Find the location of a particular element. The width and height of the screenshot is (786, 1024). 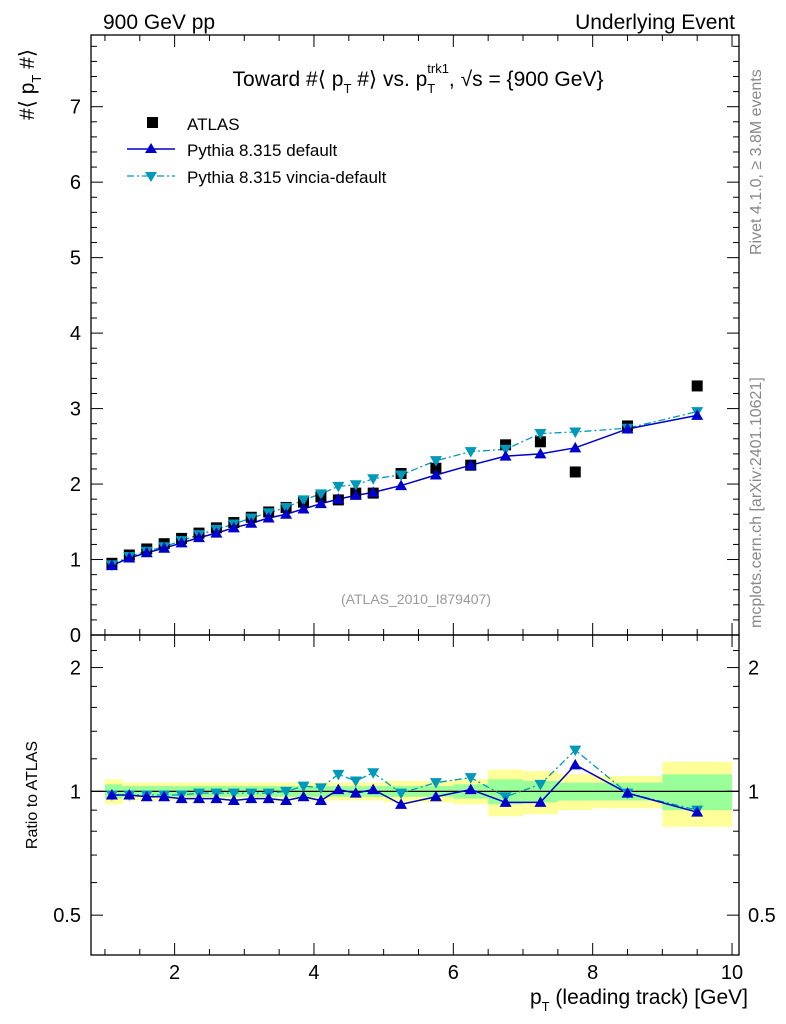

x-tick-label: 4 is located at coordinates (313, 973).